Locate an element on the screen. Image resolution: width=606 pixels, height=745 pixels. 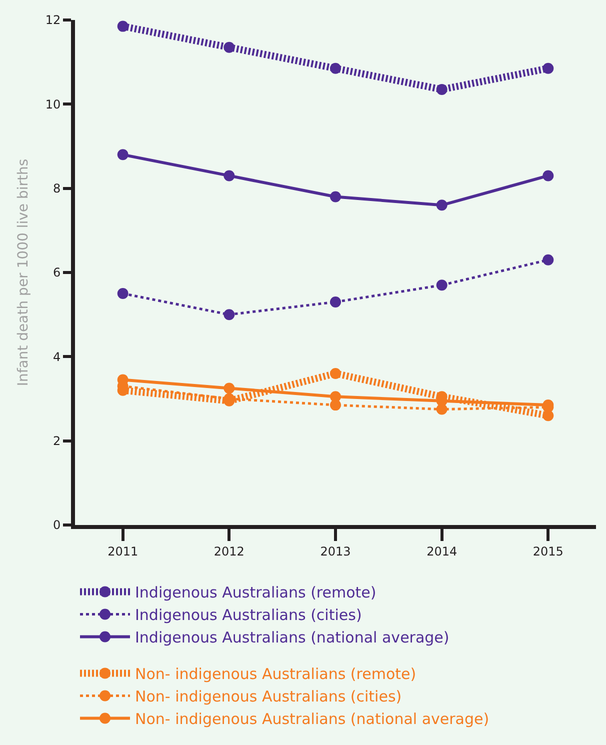
y-tick-label: 4 is located at coordinates (56, 357).